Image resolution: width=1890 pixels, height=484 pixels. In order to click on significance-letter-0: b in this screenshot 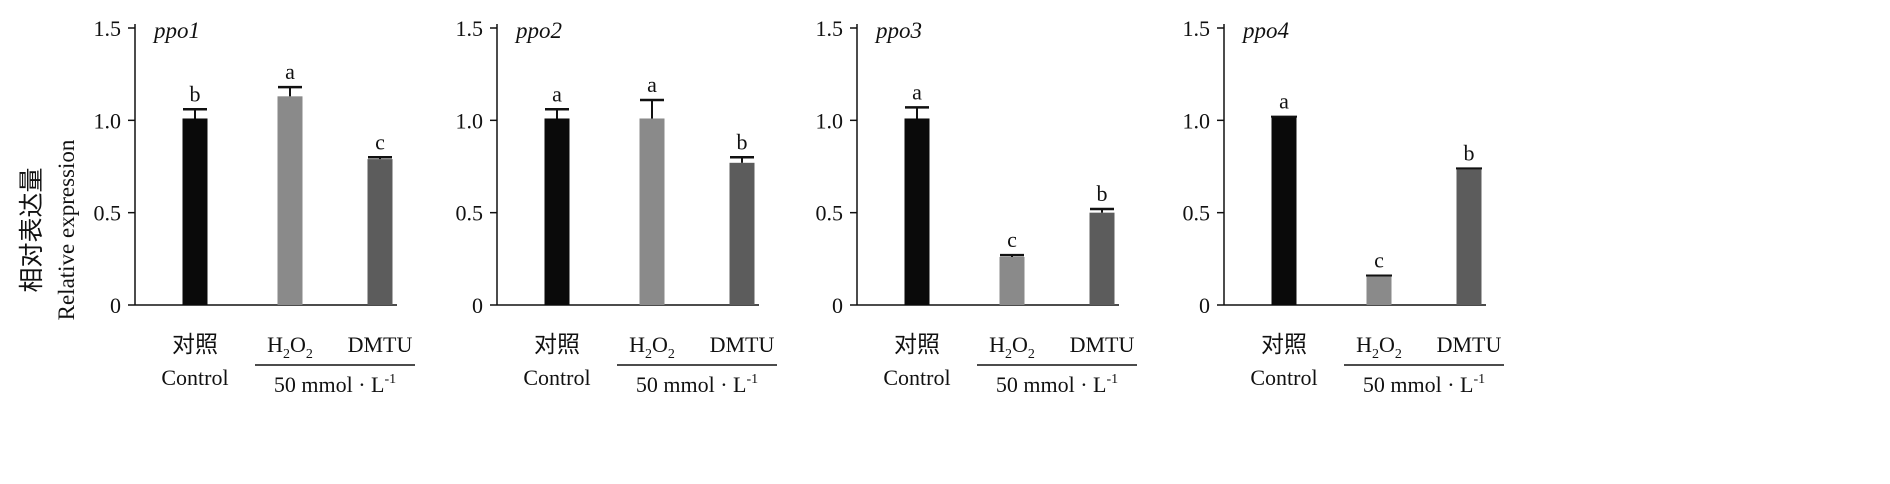, I will do `click(195, 93)`.